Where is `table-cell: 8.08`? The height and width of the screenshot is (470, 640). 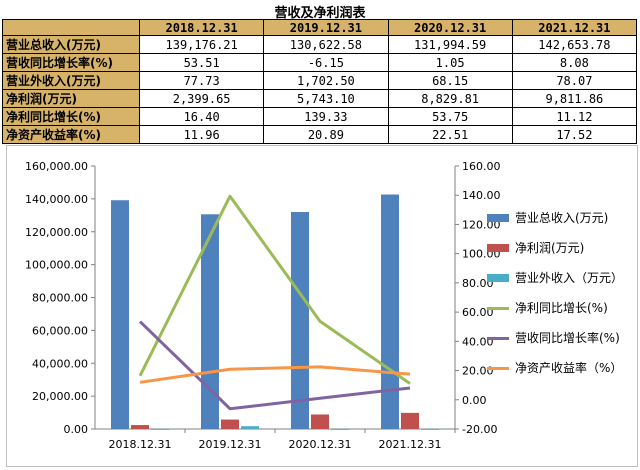 table-cell: 8.08 is located at coordinates (574, 62).